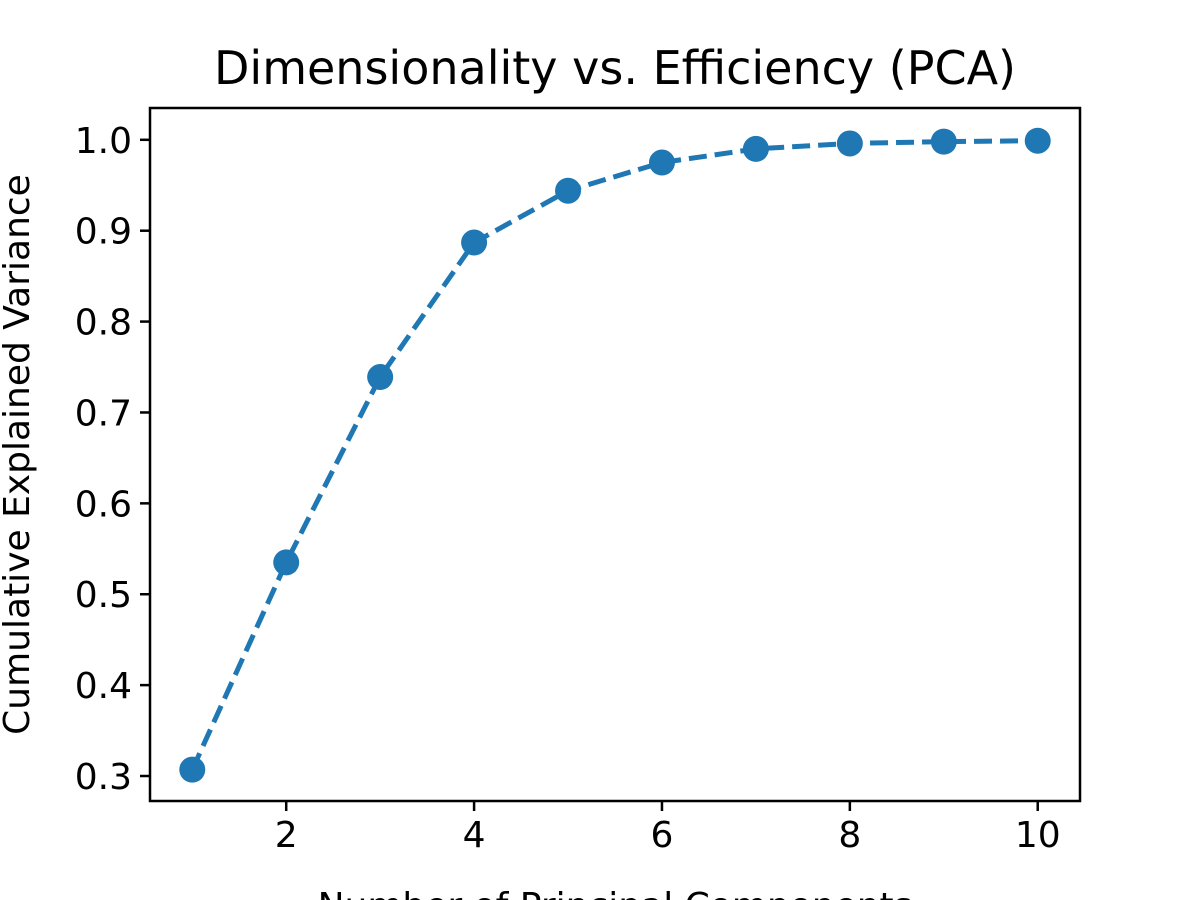  What do you see at coordinates (662, 835) in the screenshot?
I see `x-tick-label: 6` at bounding box center [662, 835].